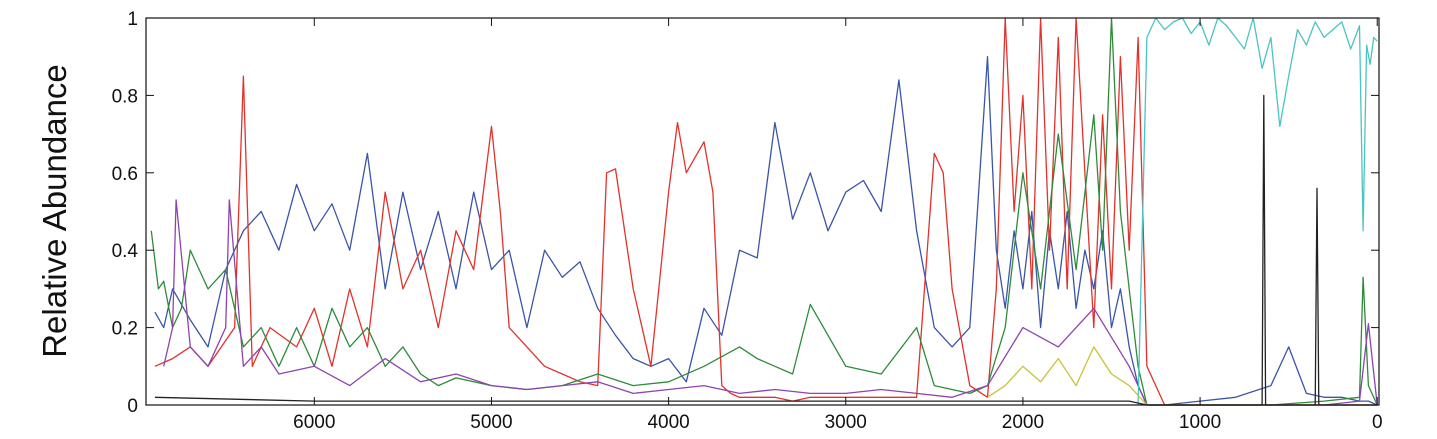  Describe the element at coordinates (846, 422) in the screenshot. I see `x-tick-label: 3000` at that location.